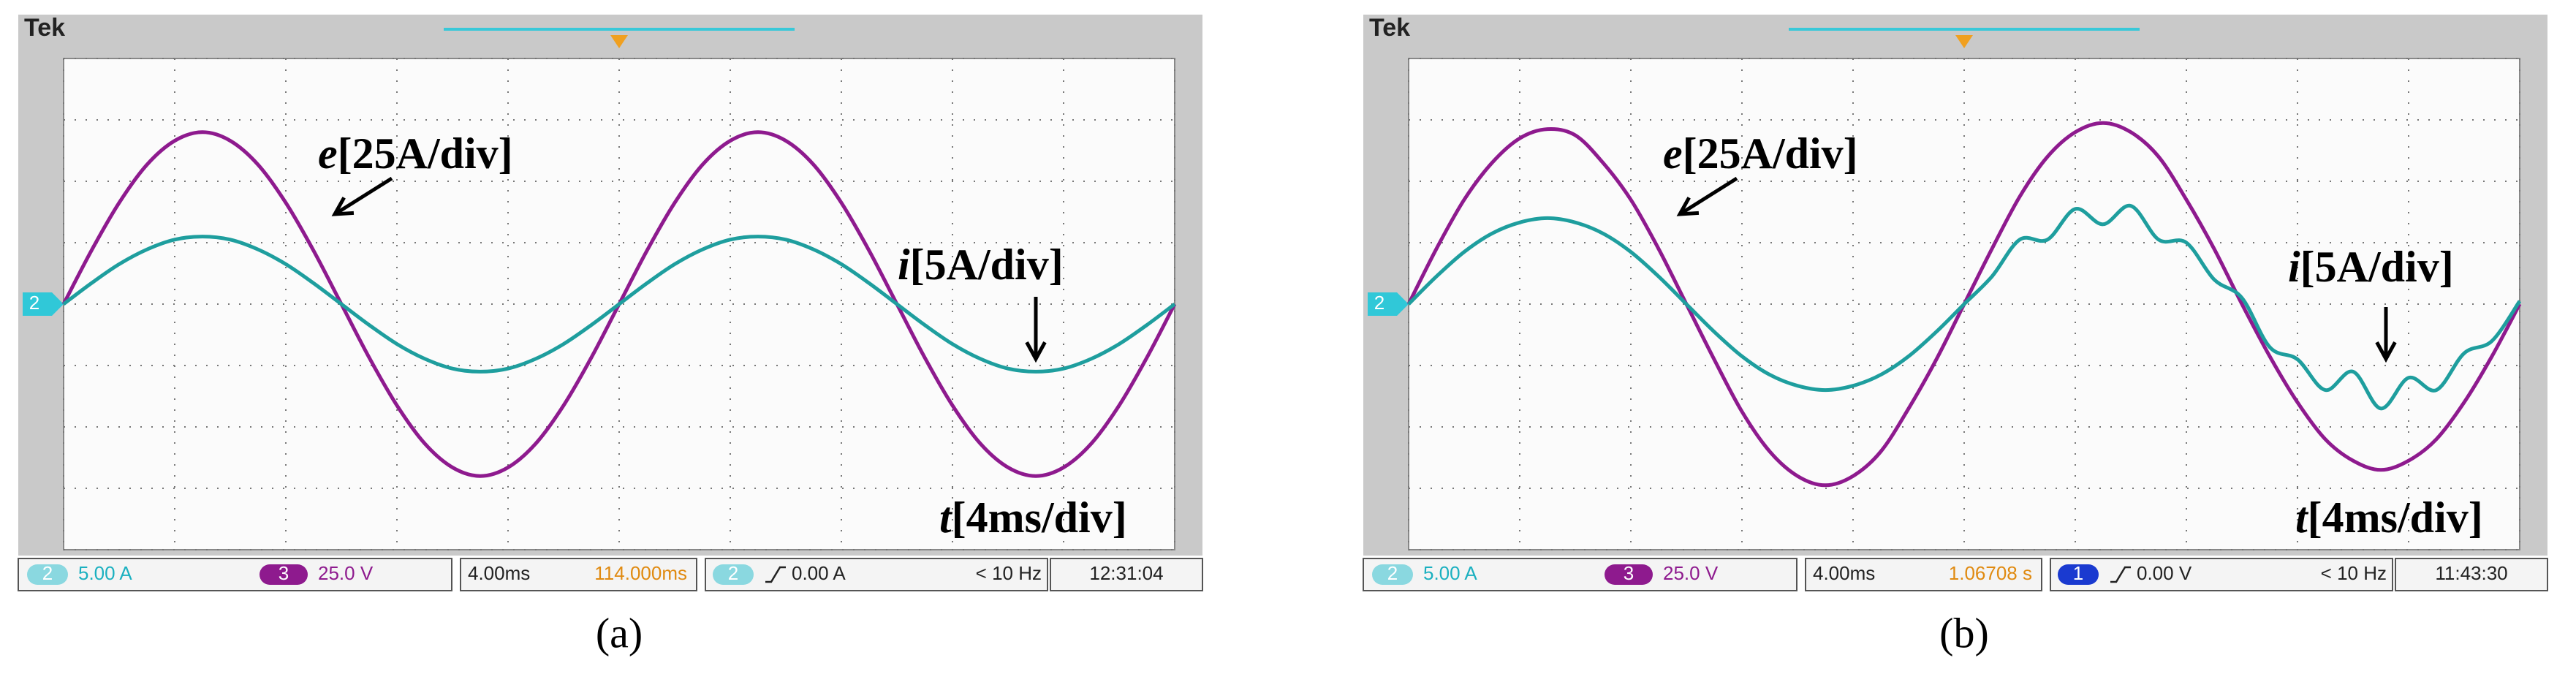 The width and height of the screenshot is (2576, 693). What do you see at coordinates (2164, 573) in the screenshot?
I see `status-trigger-level: 0.00 V` at bounding box center [2164, 573].